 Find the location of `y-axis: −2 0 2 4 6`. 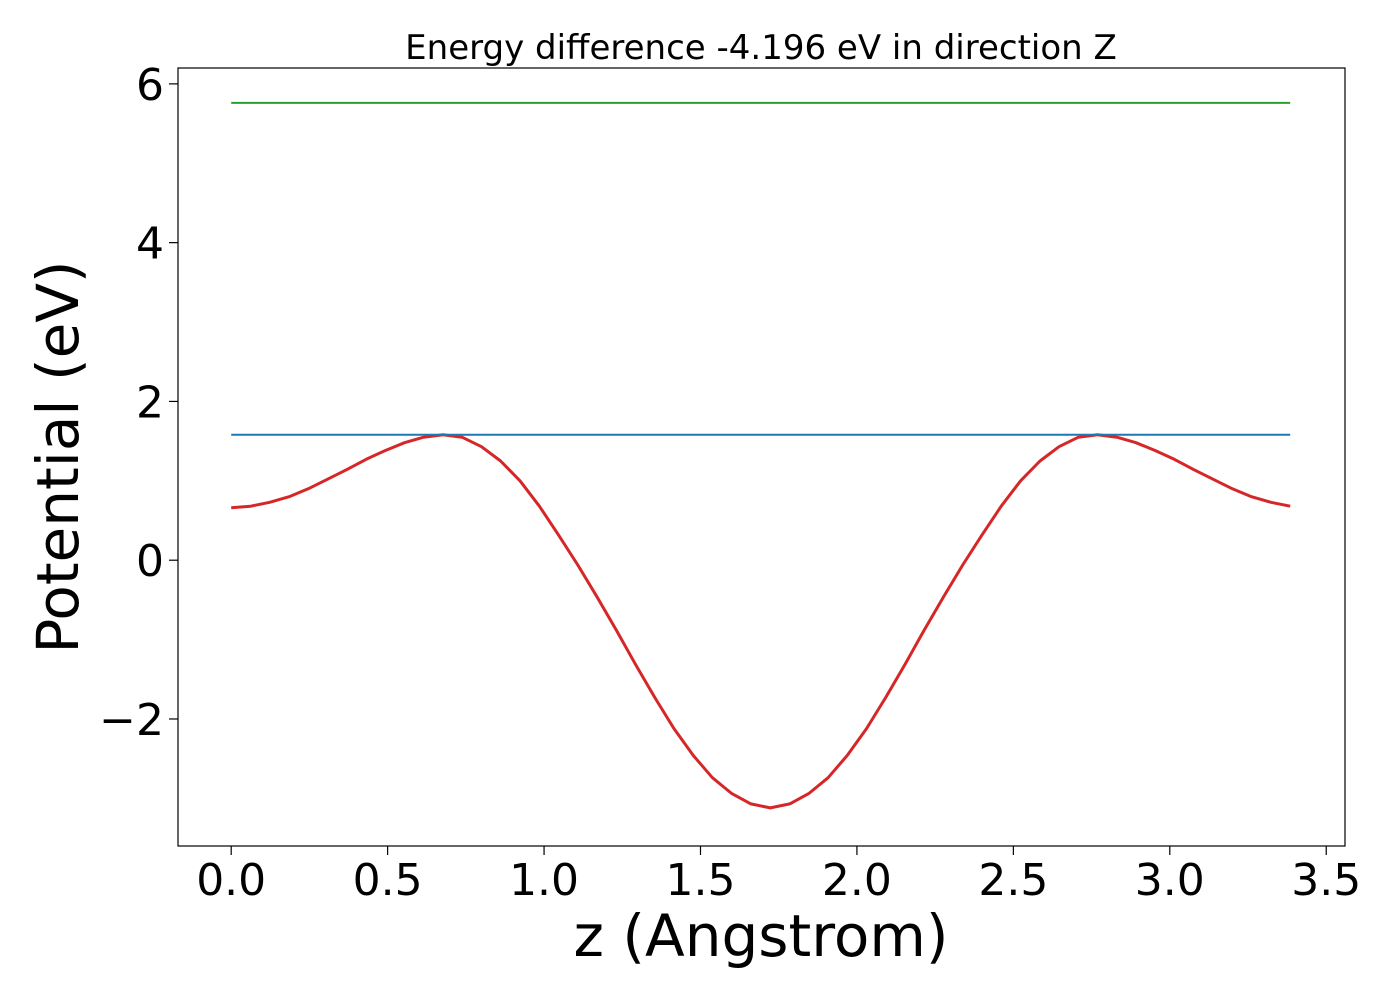

y-axis: −2 0 2 4 6 is located at coordinates (138, 403).